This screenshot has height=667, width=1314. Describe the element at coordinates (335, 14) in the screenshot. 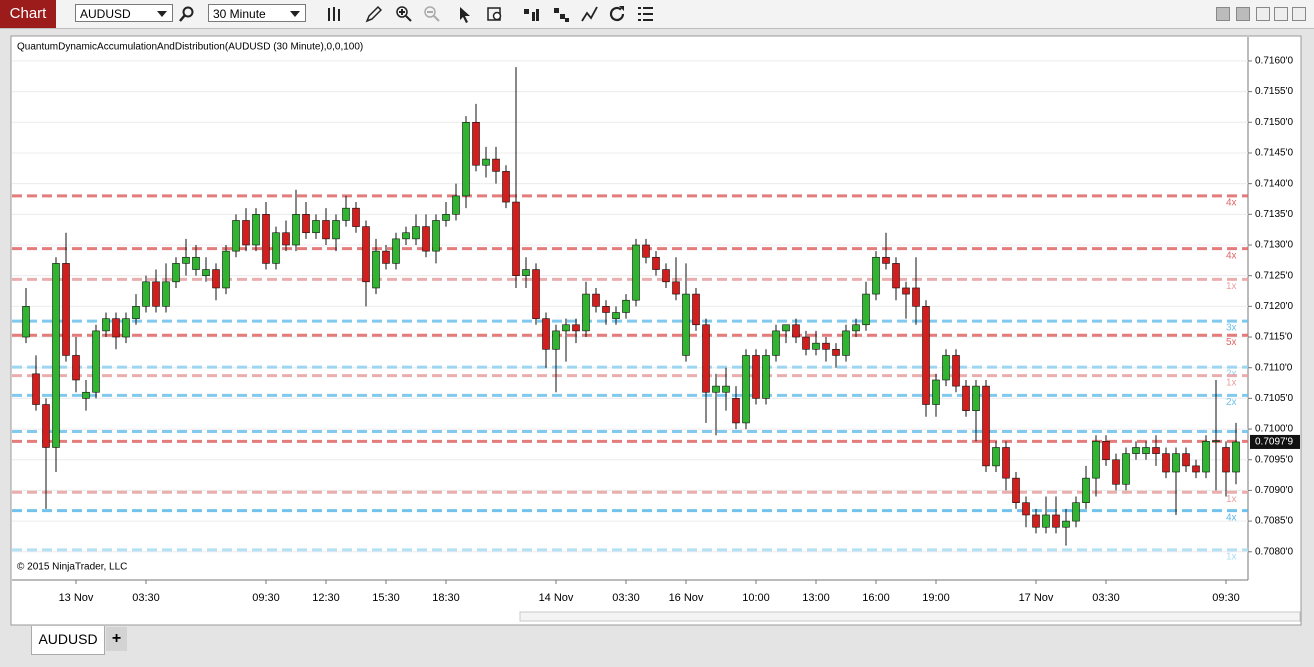

I see `bars-icon` at that location.